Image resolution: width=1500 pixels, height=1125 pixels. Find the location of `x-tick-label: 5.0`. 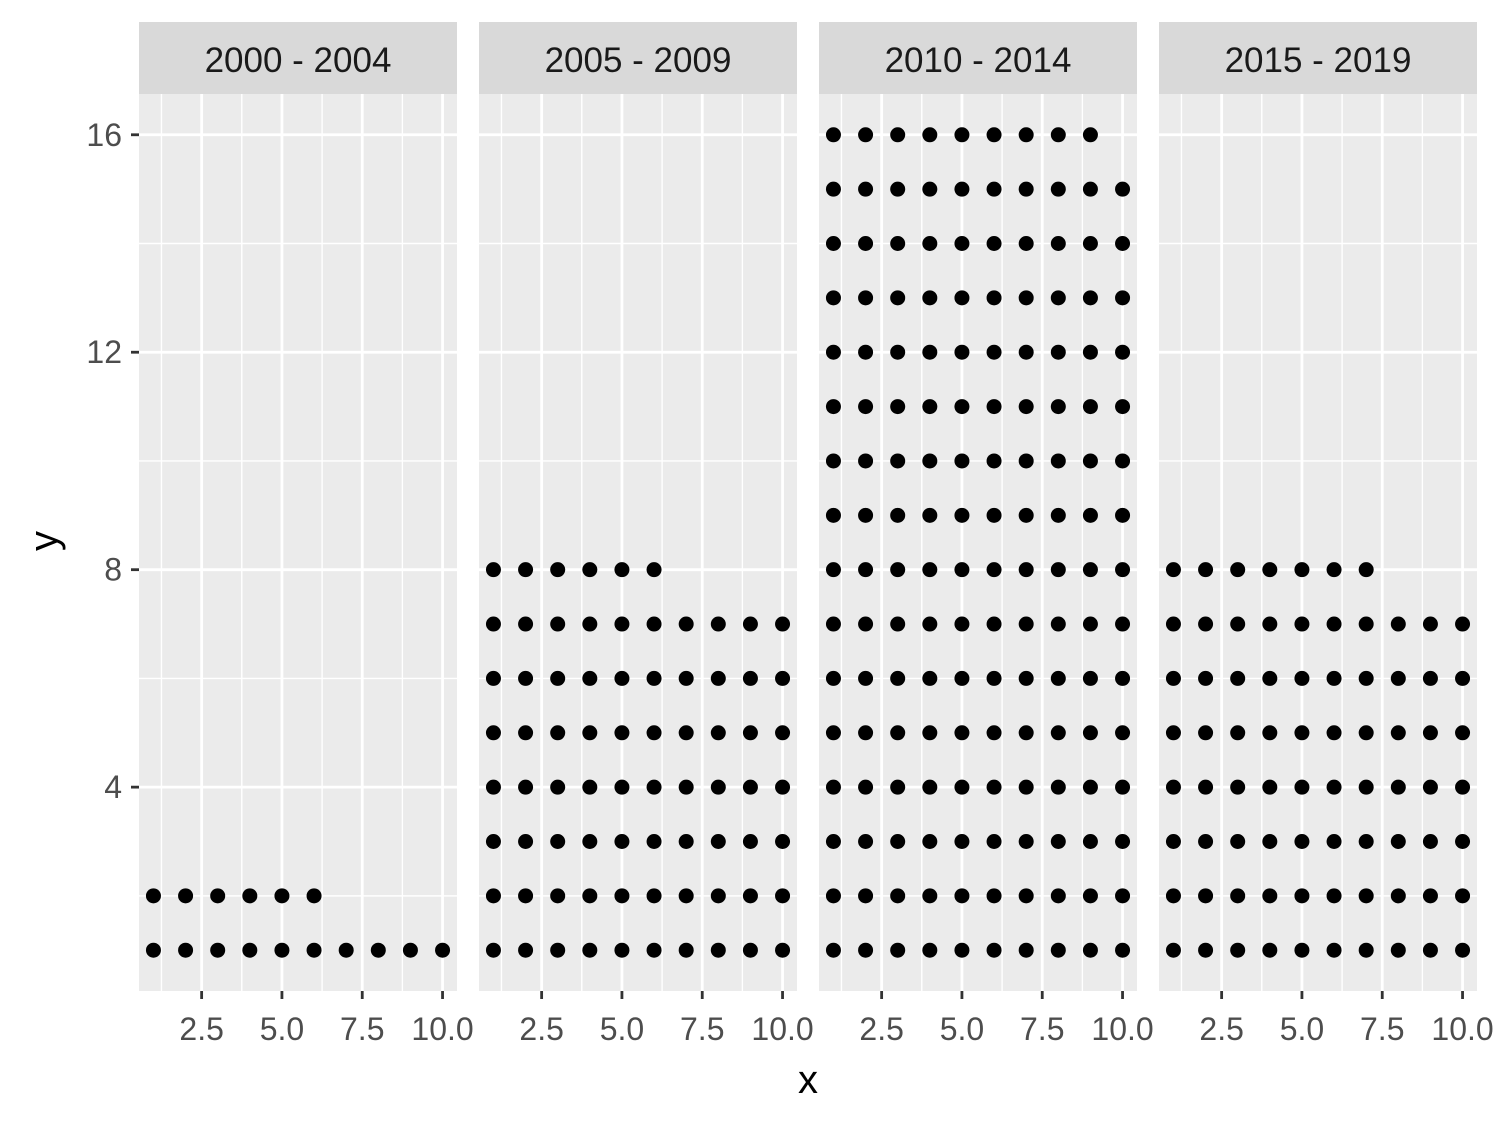

x-tick-label: 5.0 is located at coordinates (1302, 1029).